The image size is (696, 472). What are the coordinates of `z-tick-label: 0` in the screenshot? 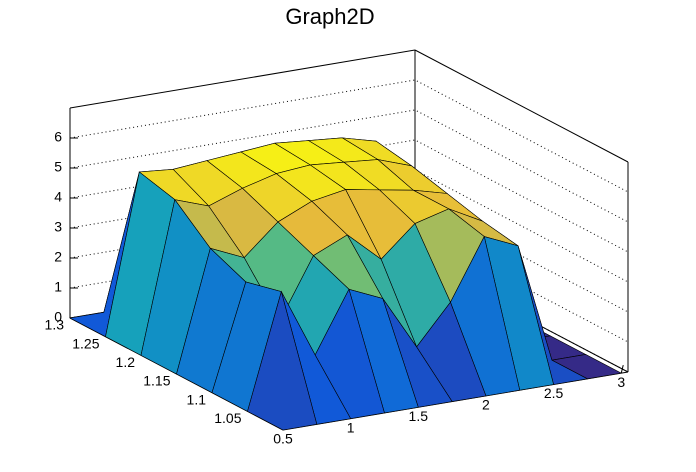 It's located at (58, 317).